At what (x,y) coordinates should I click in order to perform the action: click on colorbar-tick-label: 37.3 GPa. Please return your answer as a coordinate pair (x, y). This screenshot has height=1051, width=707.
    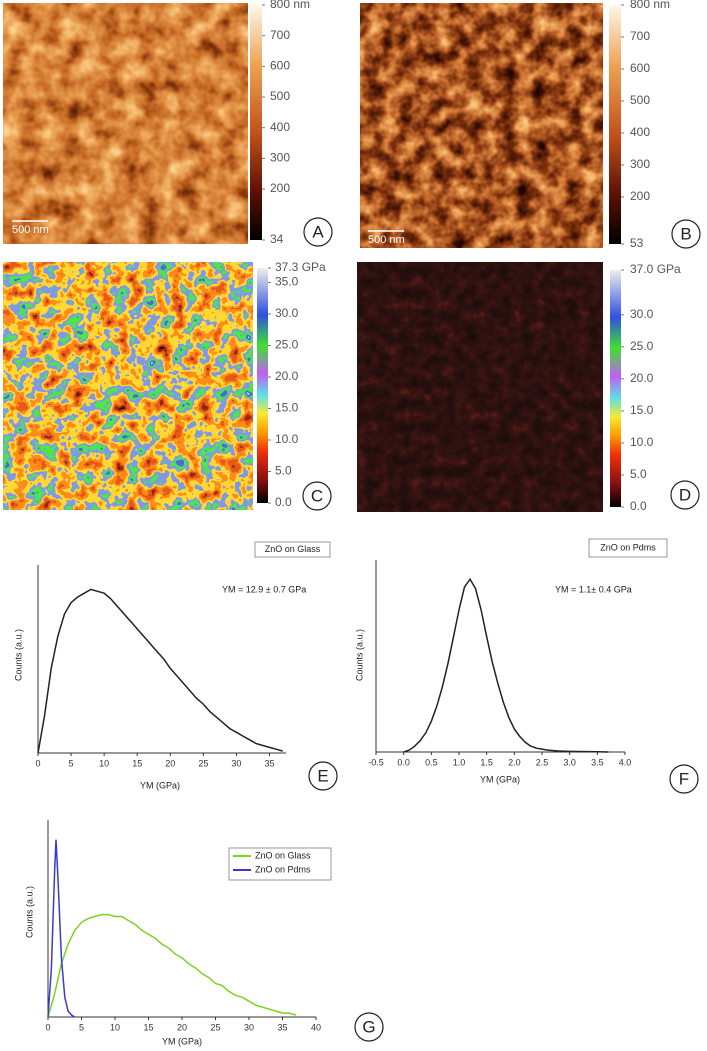
    Looking at the image, I should click on (300, 267).